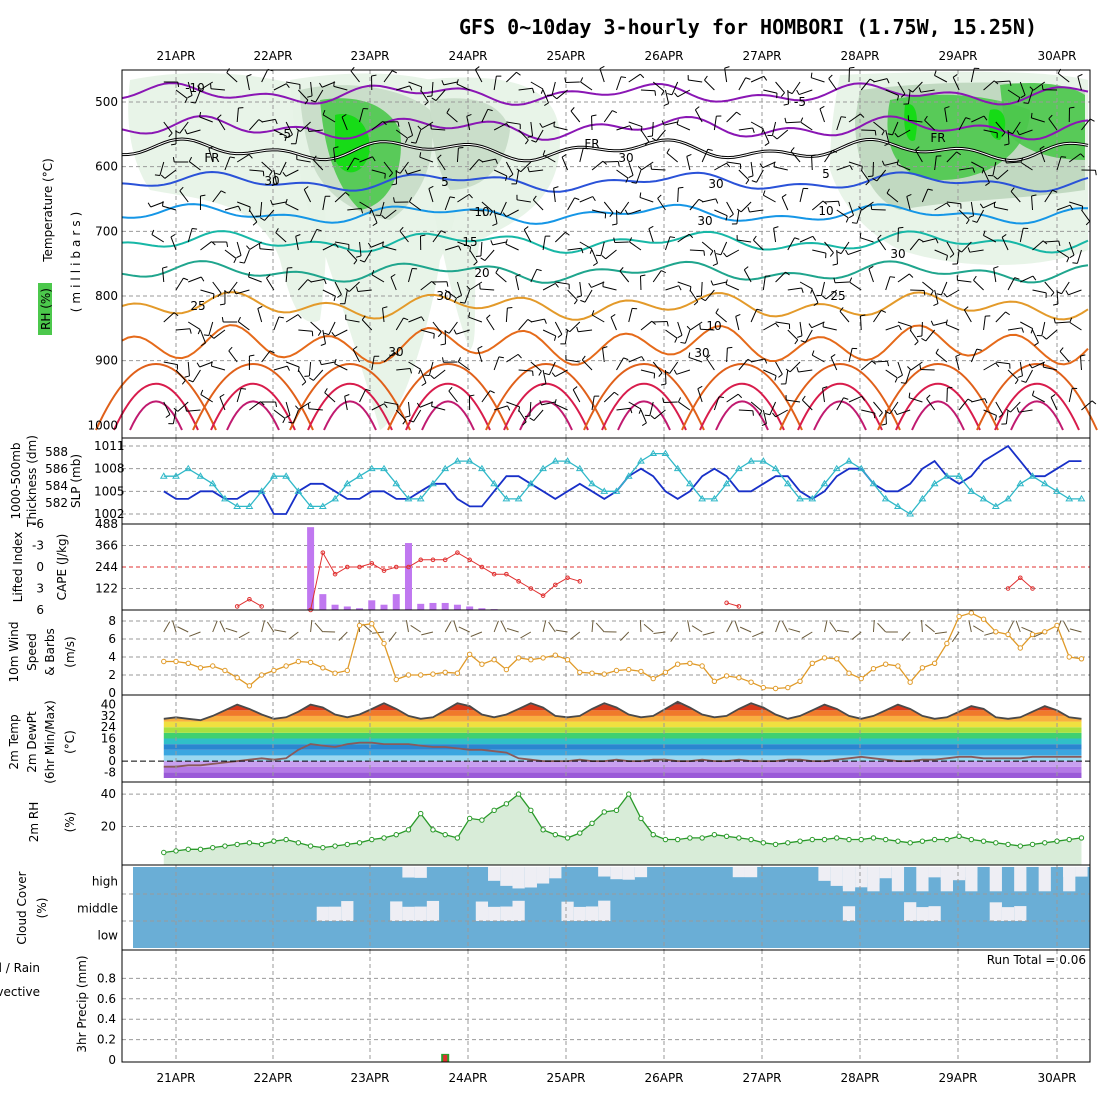 This screenshot has width=1100, height=1100. What do you see at coordinates (873, 626) in the screenshot?
I see `wind10-barb` at bounding box center [873, 626].